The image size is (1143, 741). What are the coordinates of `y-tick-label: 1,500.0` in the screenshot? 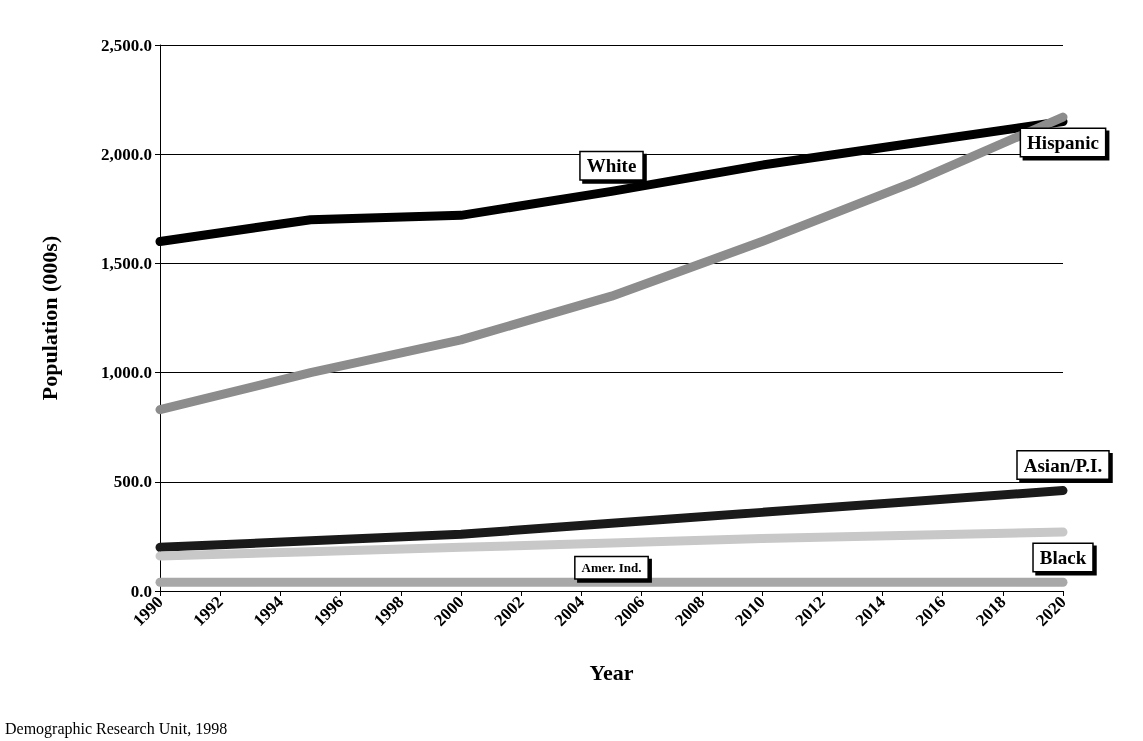 It's located at (126, 263).